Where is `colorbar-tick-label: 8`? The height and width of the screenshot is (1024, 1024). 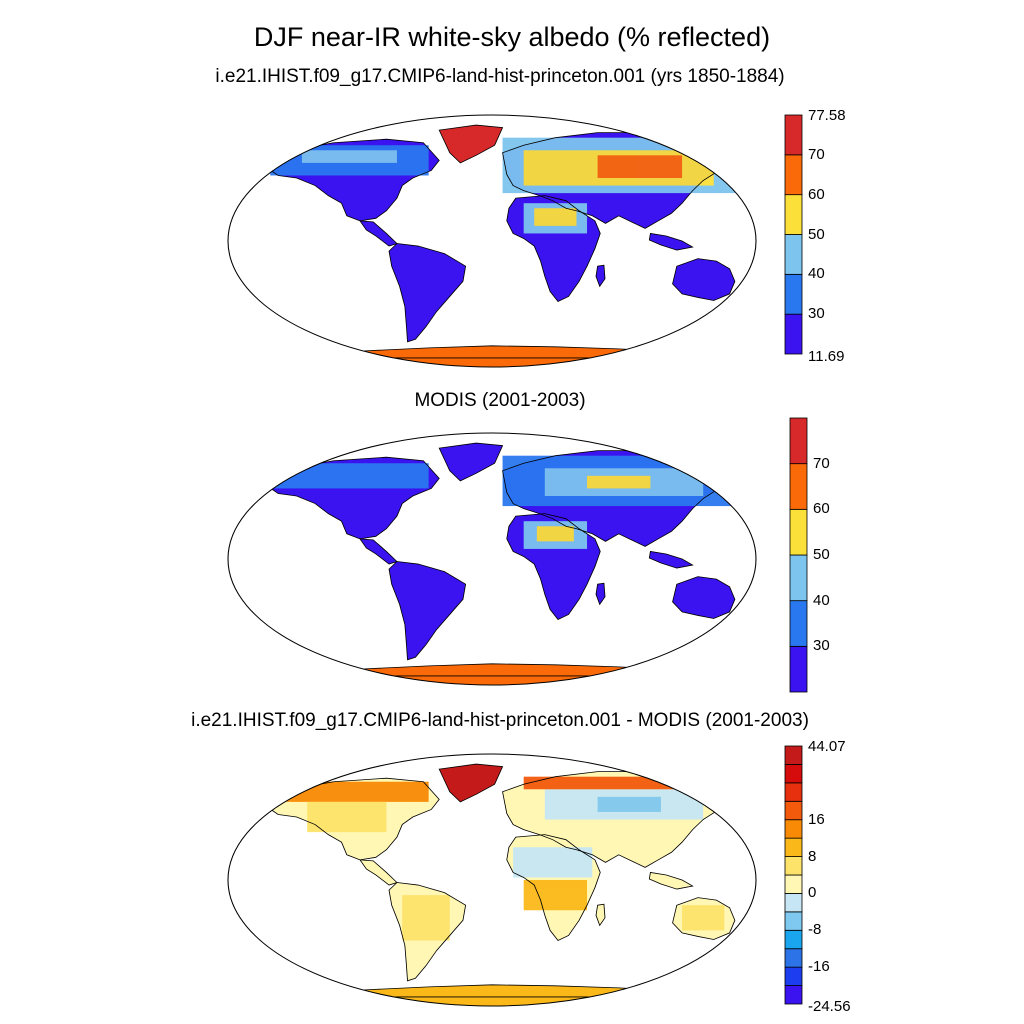 colorbar-tick-label: 8 is located at coordinates (812, 856).